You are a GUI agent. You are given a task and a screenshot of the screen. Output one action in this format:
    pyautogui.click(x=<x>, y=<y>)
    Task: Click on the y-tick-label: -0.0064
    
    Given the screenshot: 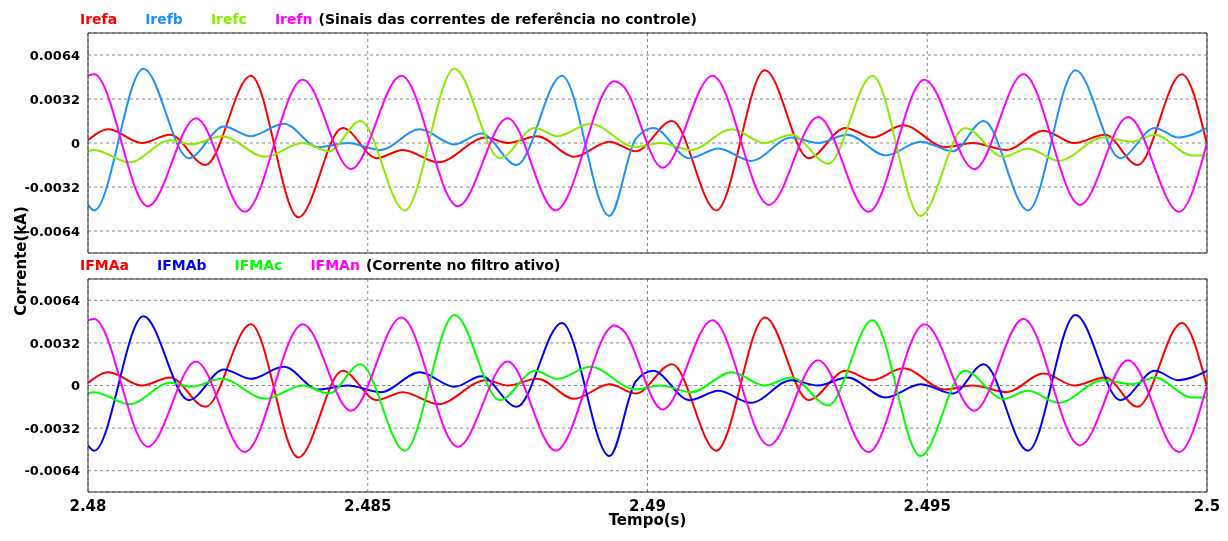 What is the action you would take?
    pyautogui.click(x=52, y=471)
    